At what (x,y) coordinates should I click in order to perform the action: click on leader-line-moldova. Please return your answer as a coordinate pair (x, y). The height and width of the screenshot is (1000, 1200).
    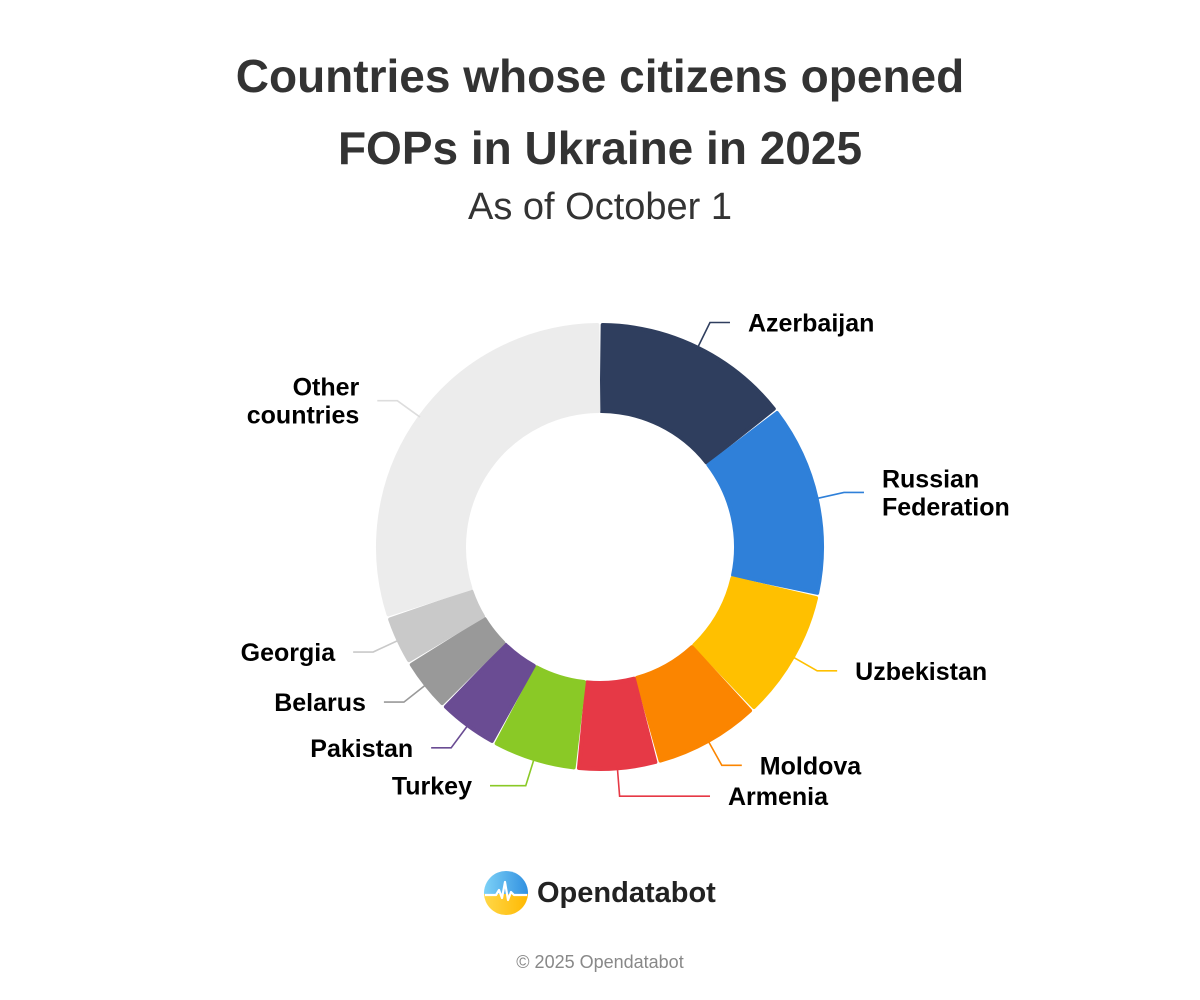
    Looking at the image, I should click on (724, 753).